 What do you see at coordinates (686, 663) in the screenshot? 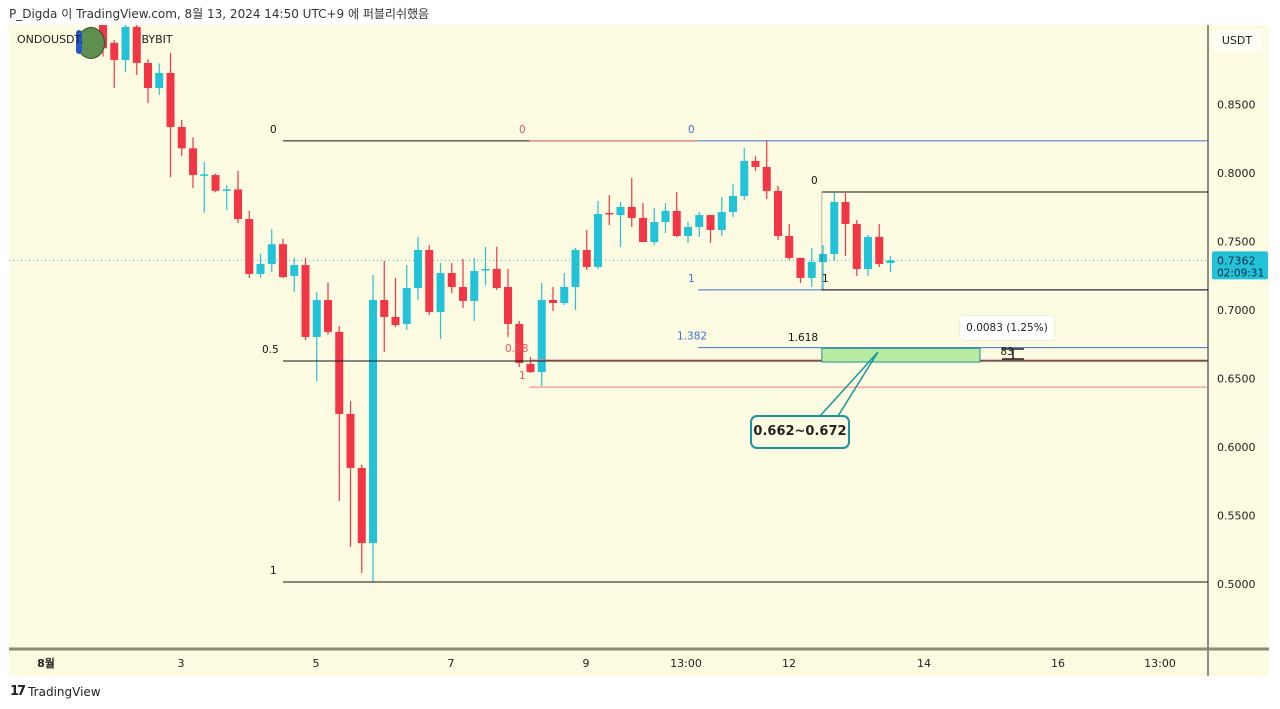
I see `time-tick-label: 13:00` at bounding box center [686, 663].